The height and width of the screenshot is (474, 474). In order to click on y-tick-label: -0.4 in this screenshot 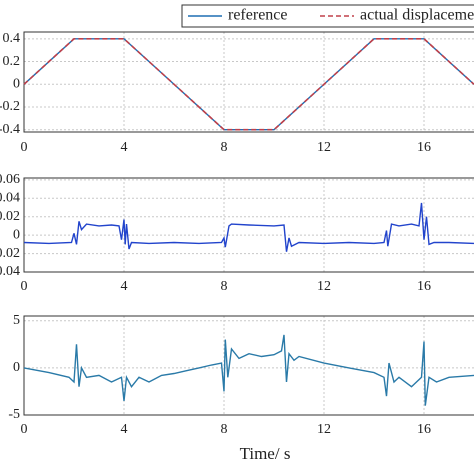, I will do `click(10, 129)`.